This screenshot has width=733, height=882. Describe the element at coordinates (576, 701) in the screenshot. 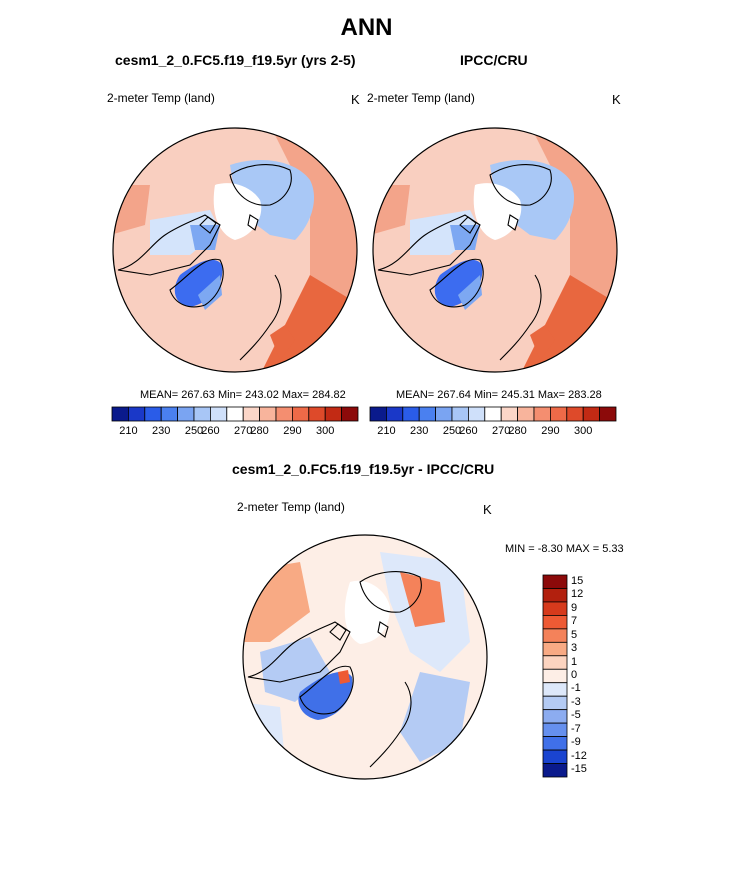

I see `colorbar-tick-label: -3` at that location.